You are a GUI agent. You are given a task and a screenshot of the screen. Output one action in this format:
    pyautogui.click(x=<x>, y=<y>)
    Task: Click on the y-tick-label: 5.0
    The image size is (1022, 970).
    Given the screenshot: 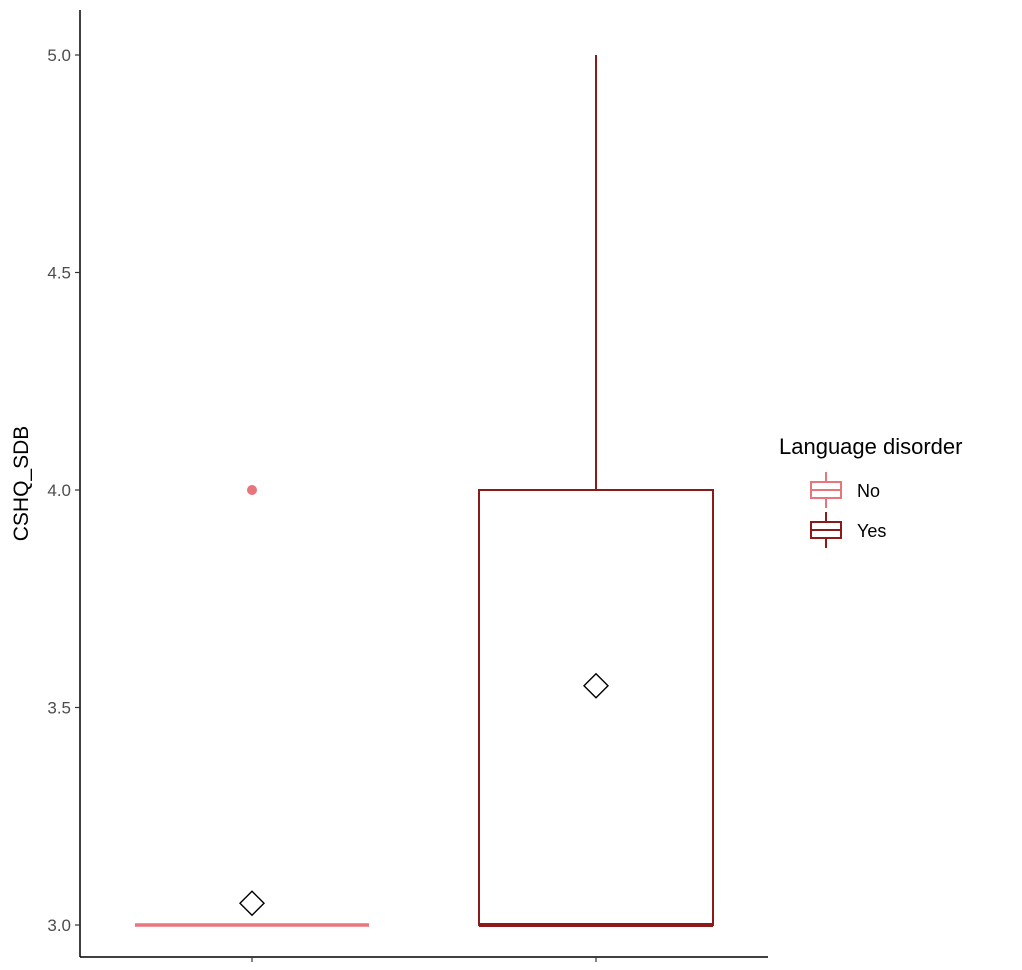 What is the action you would take?
    pyautogui.click(x=59, y=55)
    